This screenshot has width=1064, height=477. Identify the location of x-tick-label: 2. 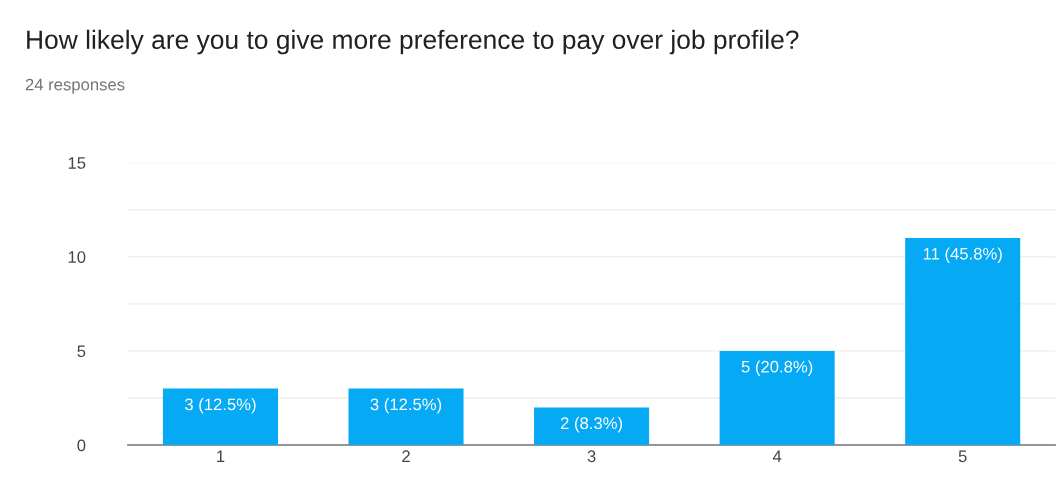
(406, 456).